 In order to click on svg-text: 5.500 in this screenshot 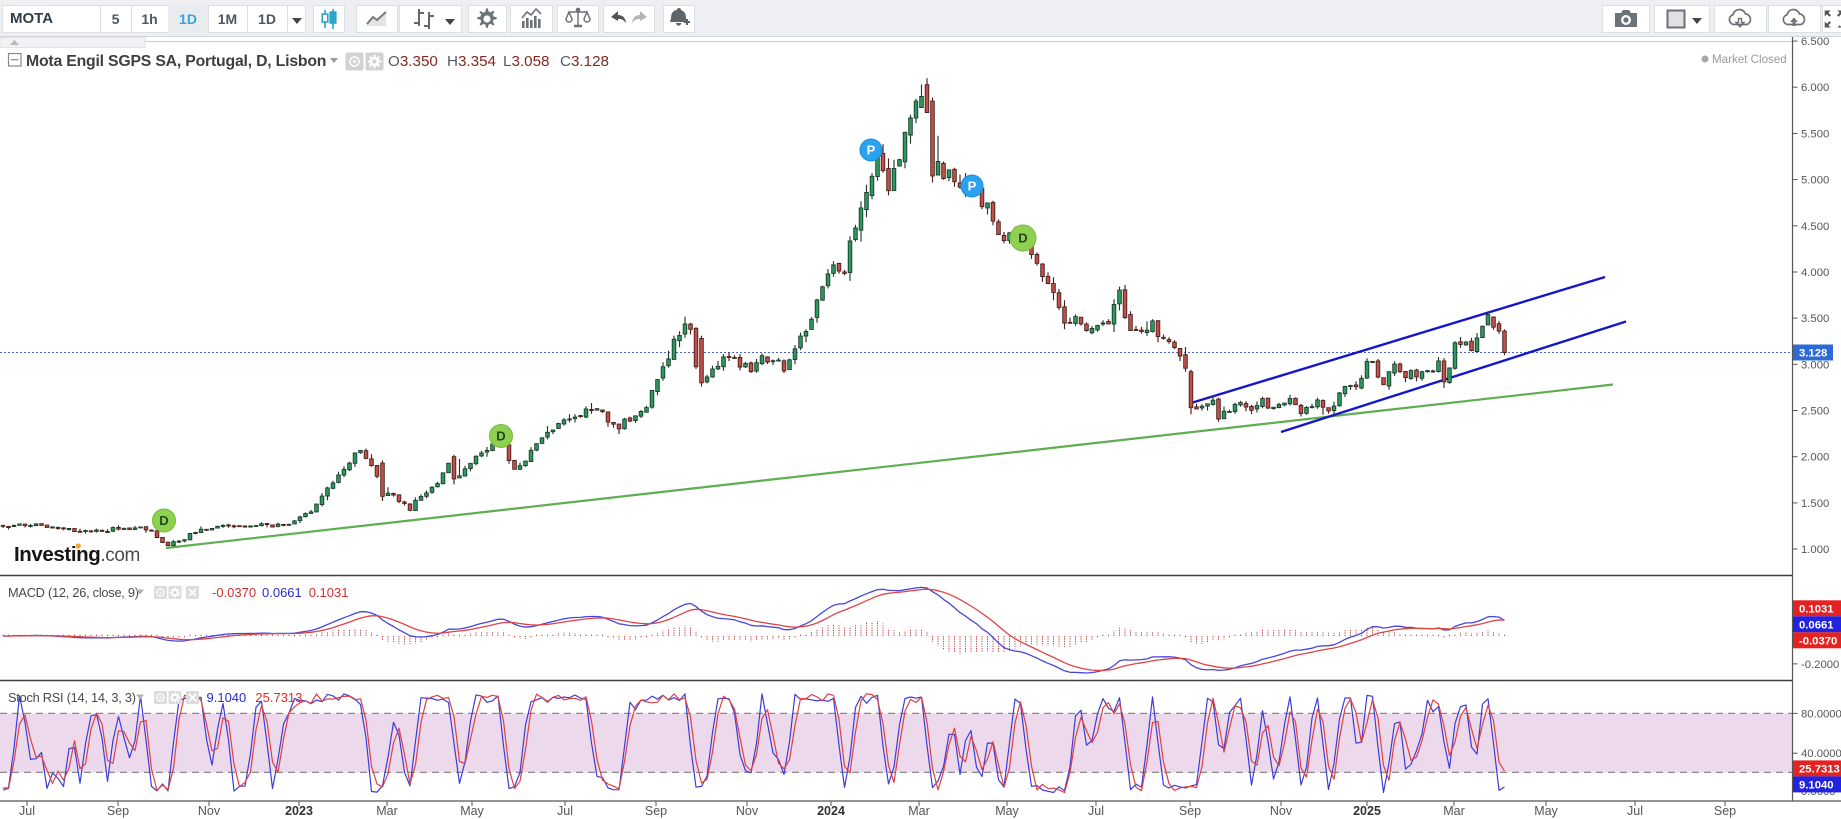, I will do `click(1815, 134)`.